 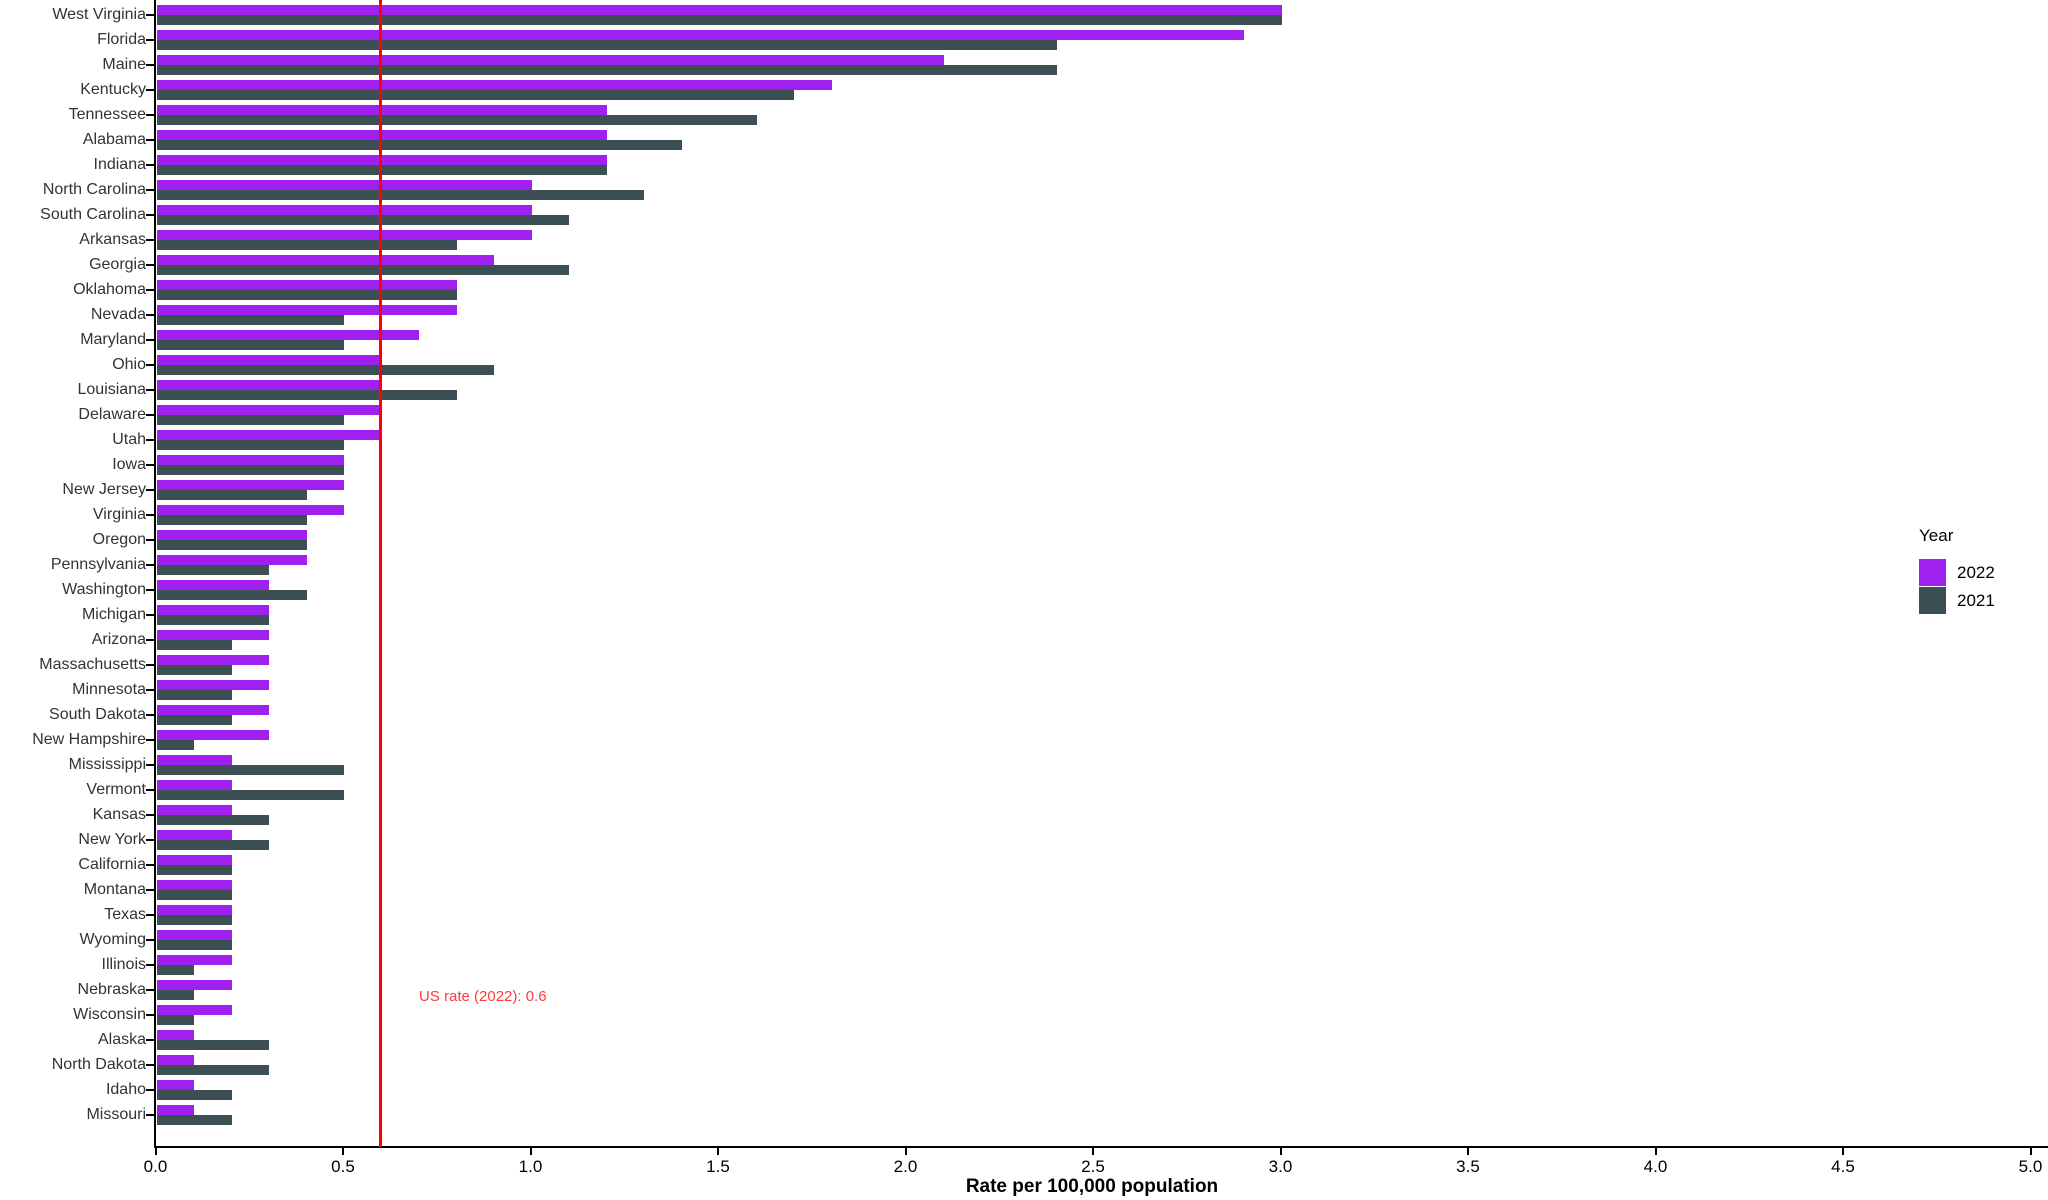 What do you see at coordinates (287, 335) in the screenshot?
I see `bar-maryland-2022` at bounding box center [287, 335].